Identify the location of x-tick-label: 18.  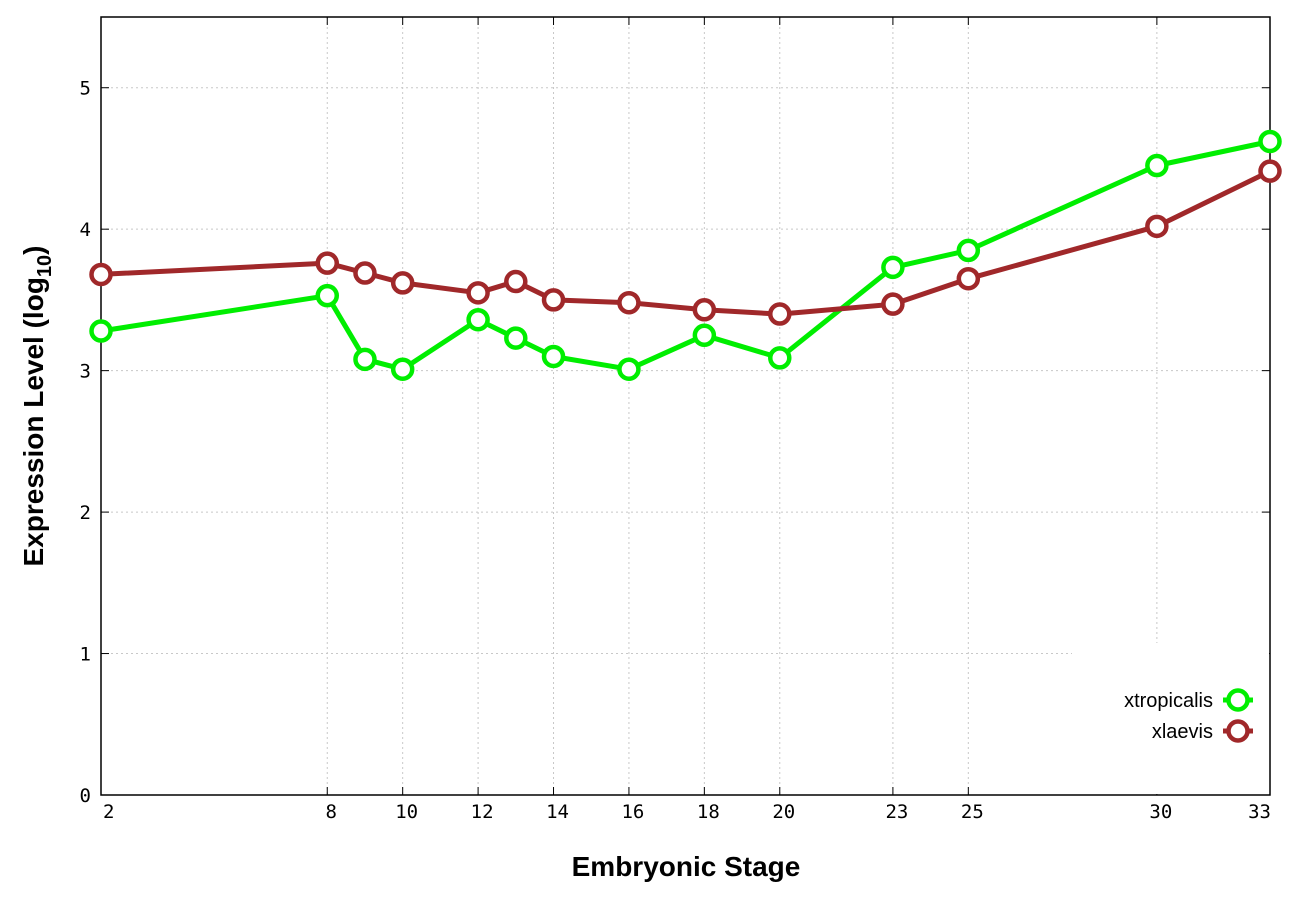
(708, 812).